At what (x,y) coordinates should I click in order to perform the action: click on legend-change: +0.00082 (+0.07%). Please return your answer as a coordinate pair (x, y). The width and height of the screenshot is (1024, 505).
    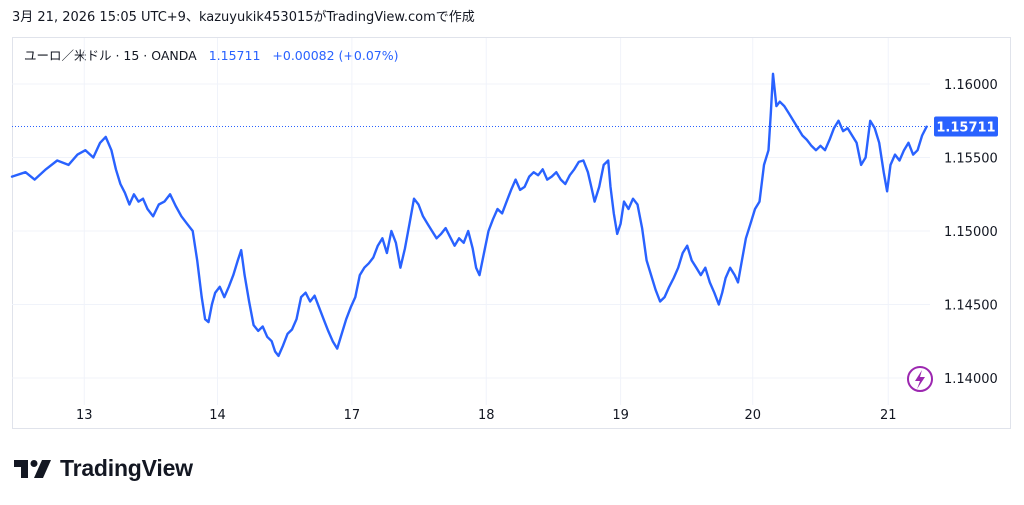
    Looking at the image, I should click on (335, 55).